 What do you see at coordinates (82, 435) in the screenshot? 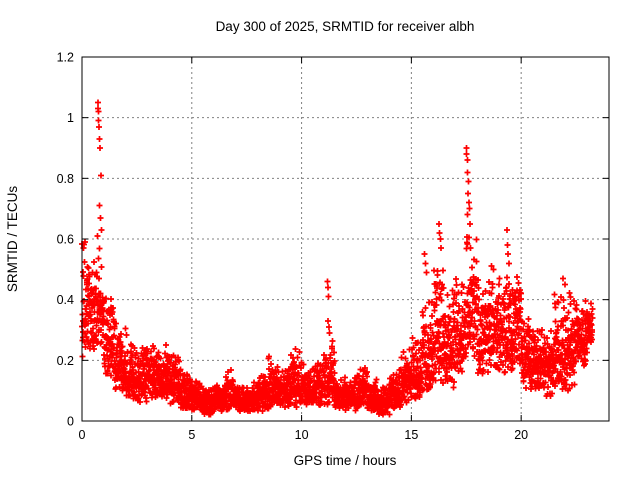
I see `x-tick-label: 0` at bounding box center [82, 435].